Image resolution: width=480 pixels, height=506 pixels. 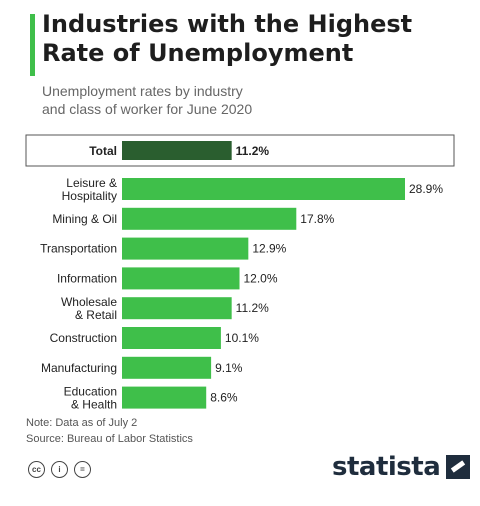 What do you see at coordinates (36, 469) in the screenshot?
I see `cc-icon: cc` at bounding box center [36, 469].